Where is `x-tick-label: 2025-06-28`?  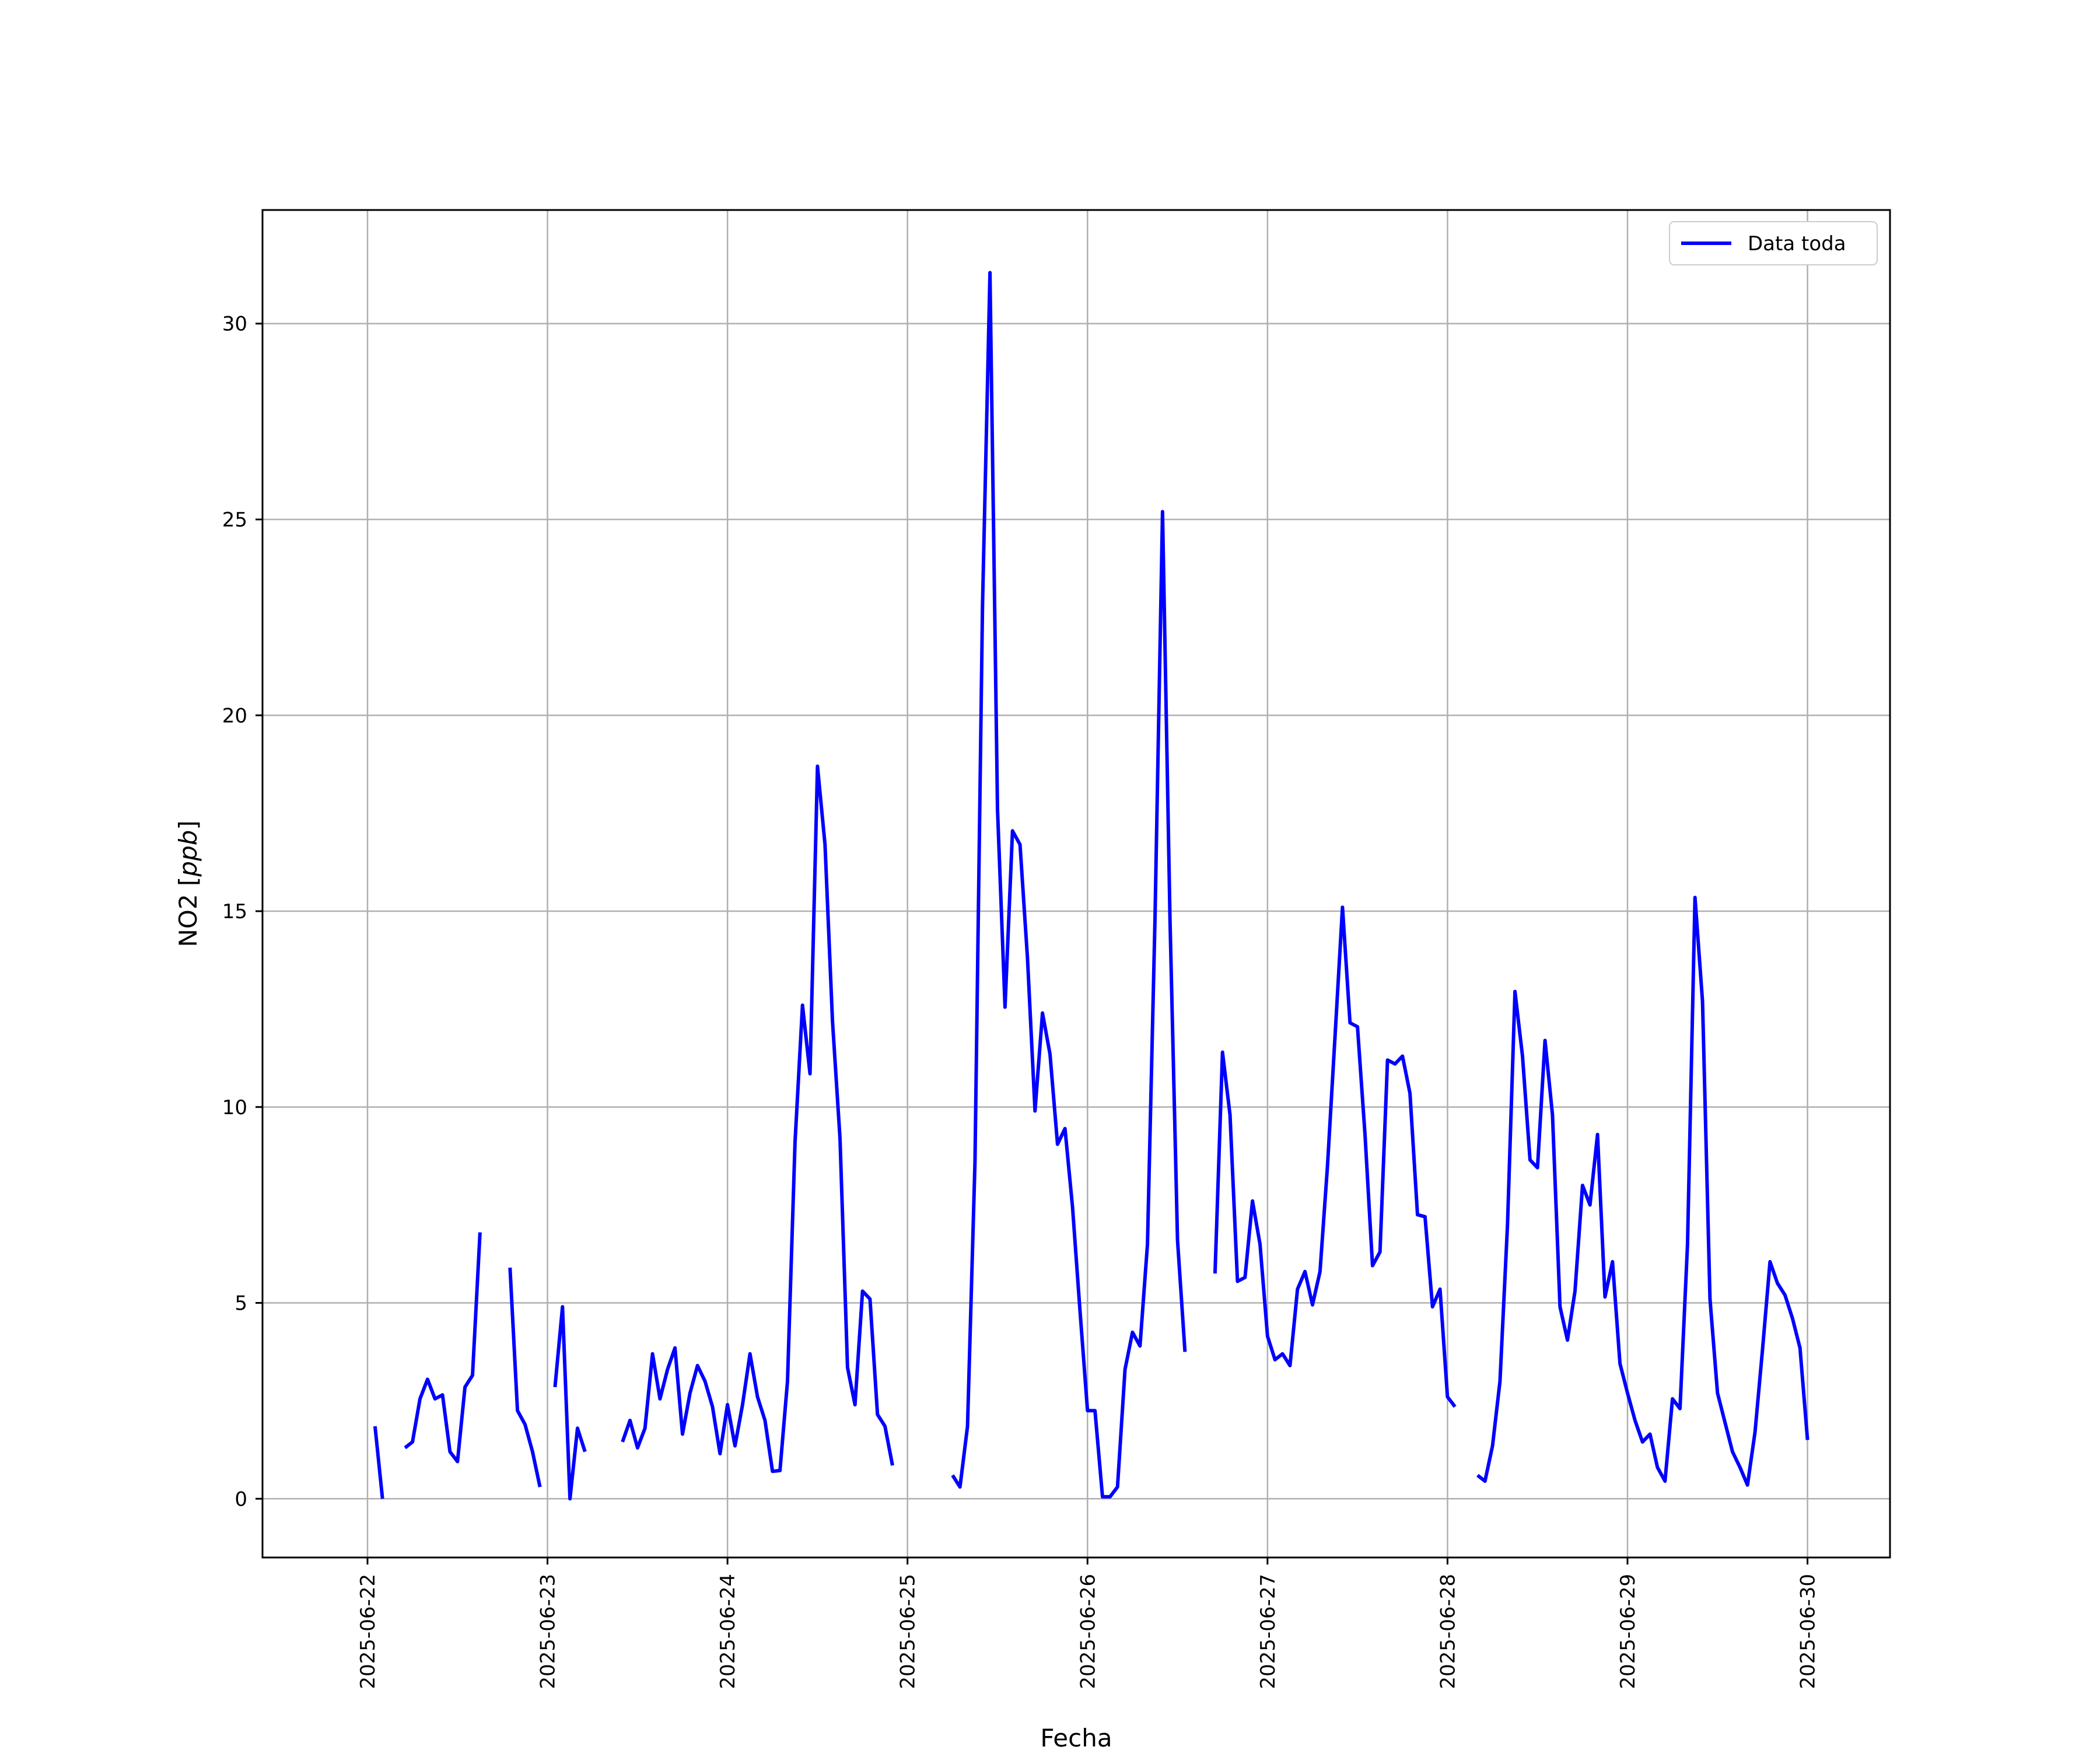 x-tick-label: 2025-06-28 is located at coordinates (1448, 1631).